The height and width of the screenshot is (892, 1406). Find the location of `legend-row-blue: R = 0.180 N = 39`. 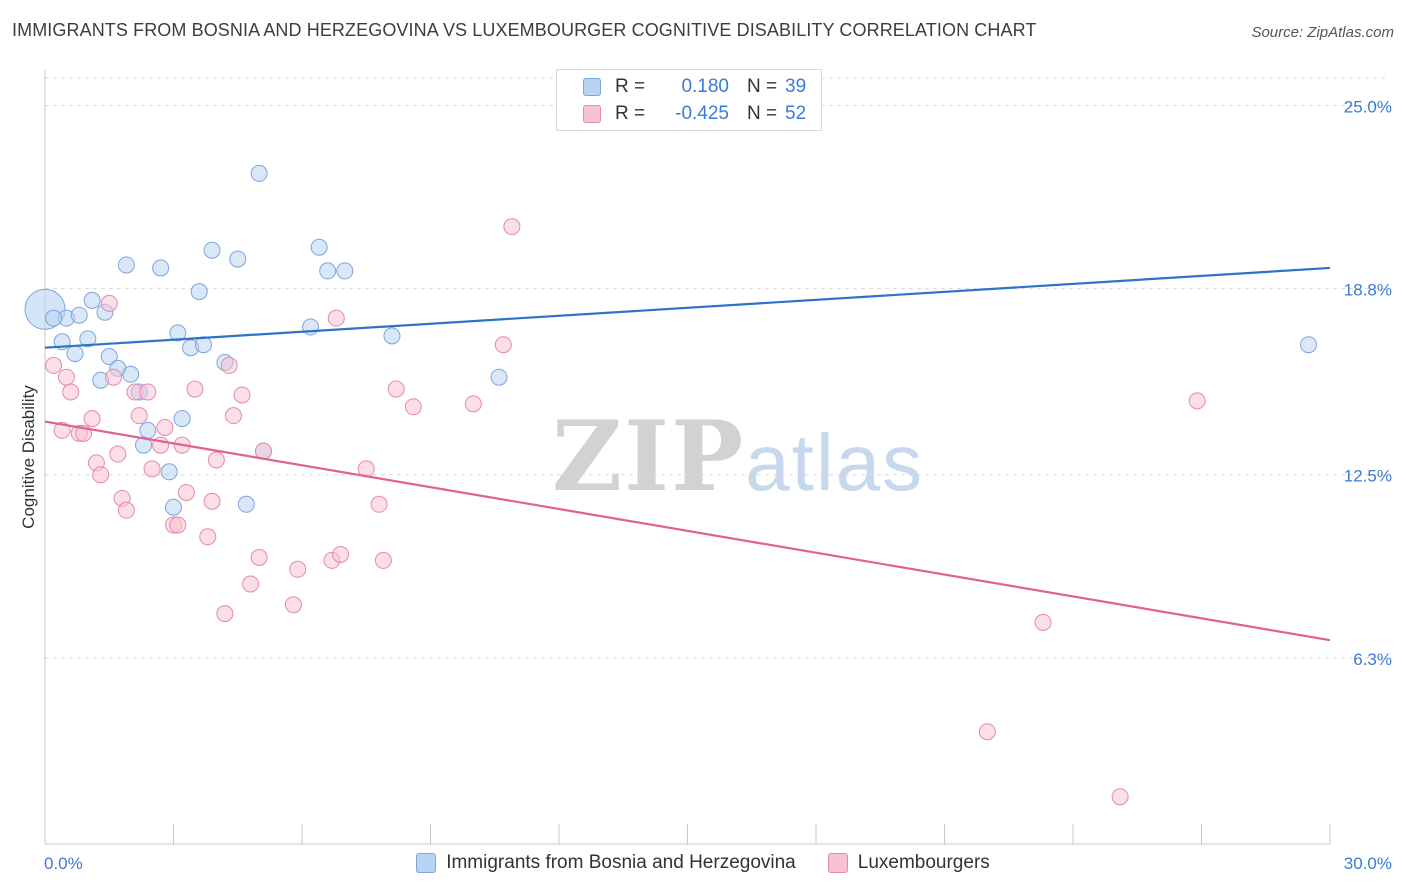

legend-row-blue: R = 0.180 N = 39 is located at coordinates (681, 87).